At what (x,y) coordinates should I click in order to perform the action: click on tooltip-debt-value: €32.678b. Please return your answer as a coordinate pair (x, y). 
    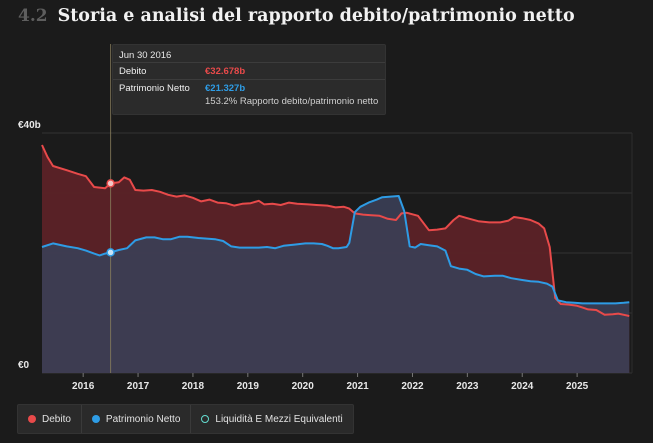
    Looking at the image, I should click on (225, 71).